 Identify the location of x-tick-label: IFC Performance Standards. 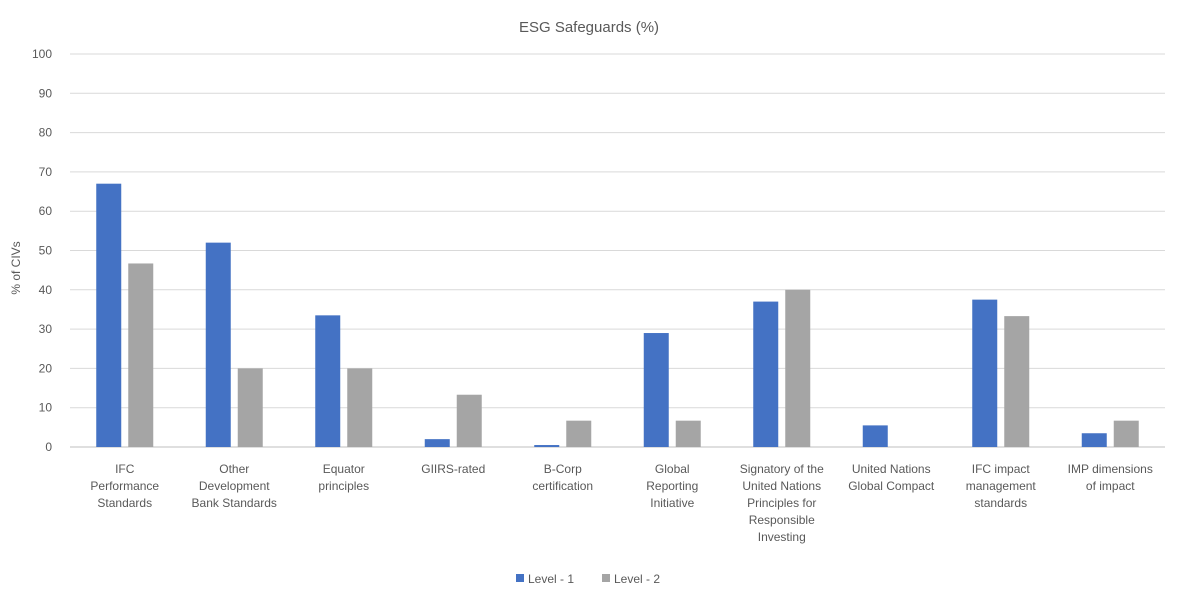
(124, 486).